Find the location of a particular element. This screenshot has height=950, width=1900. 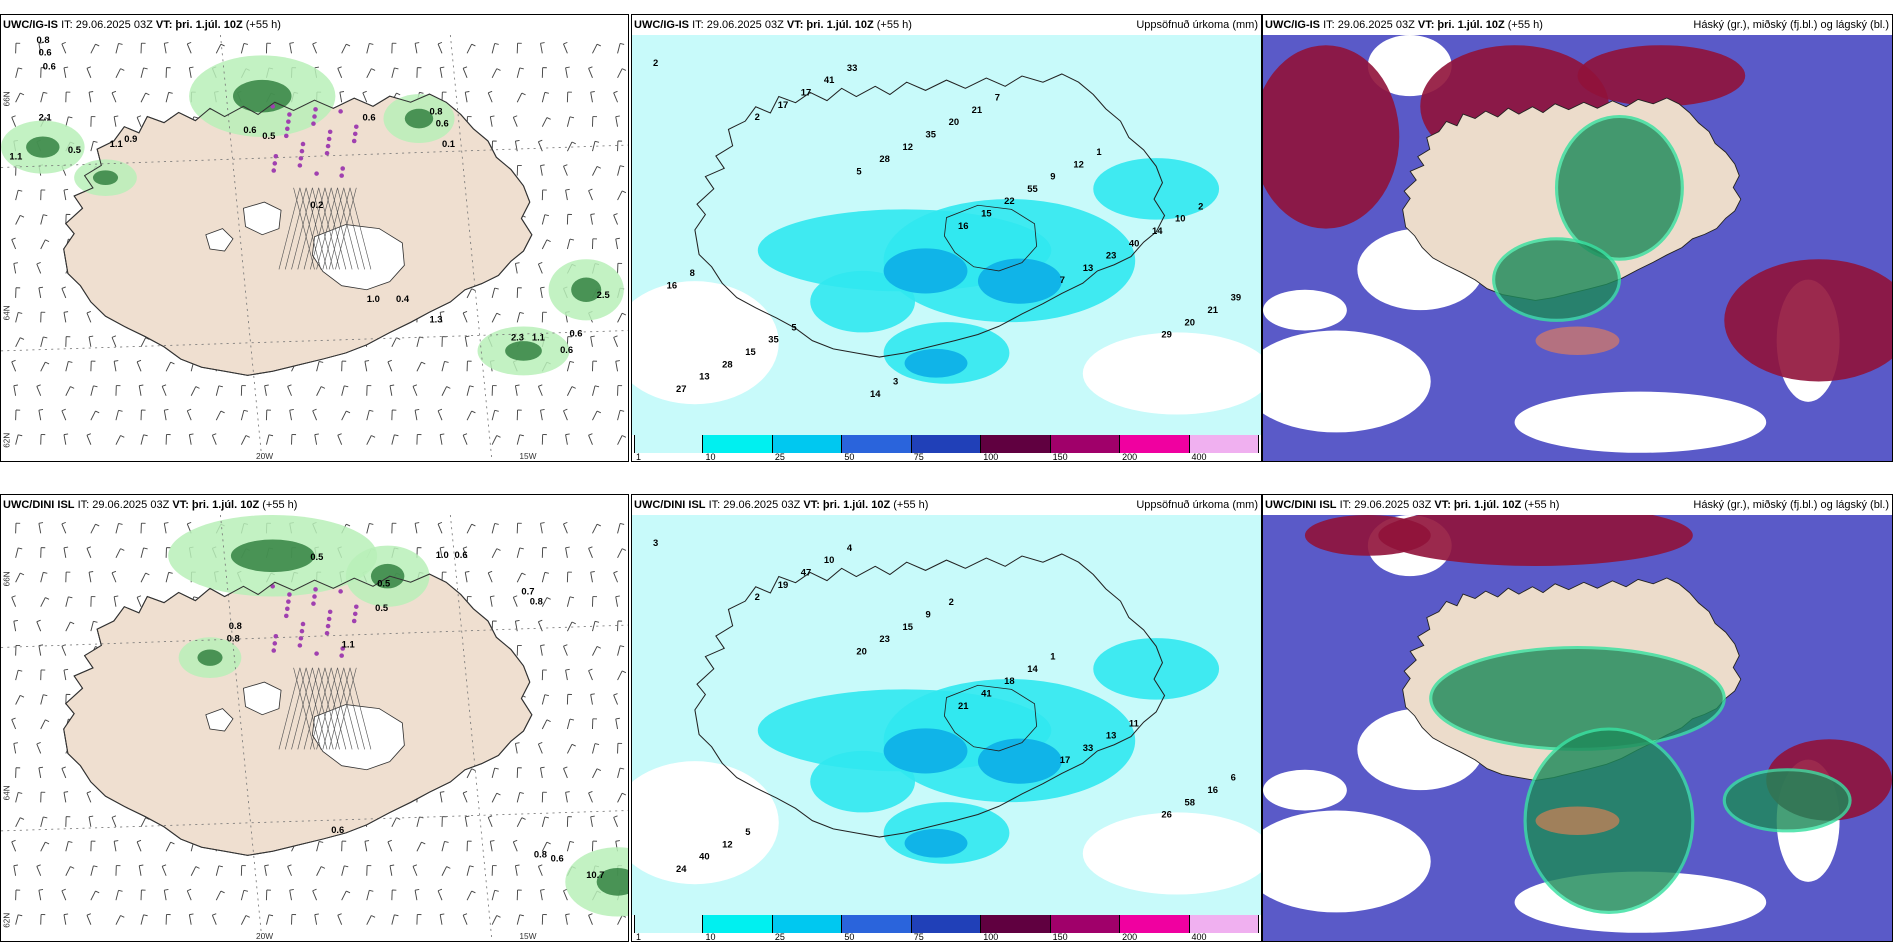

valid-label: VT: is located at coordinates (1442, 505).